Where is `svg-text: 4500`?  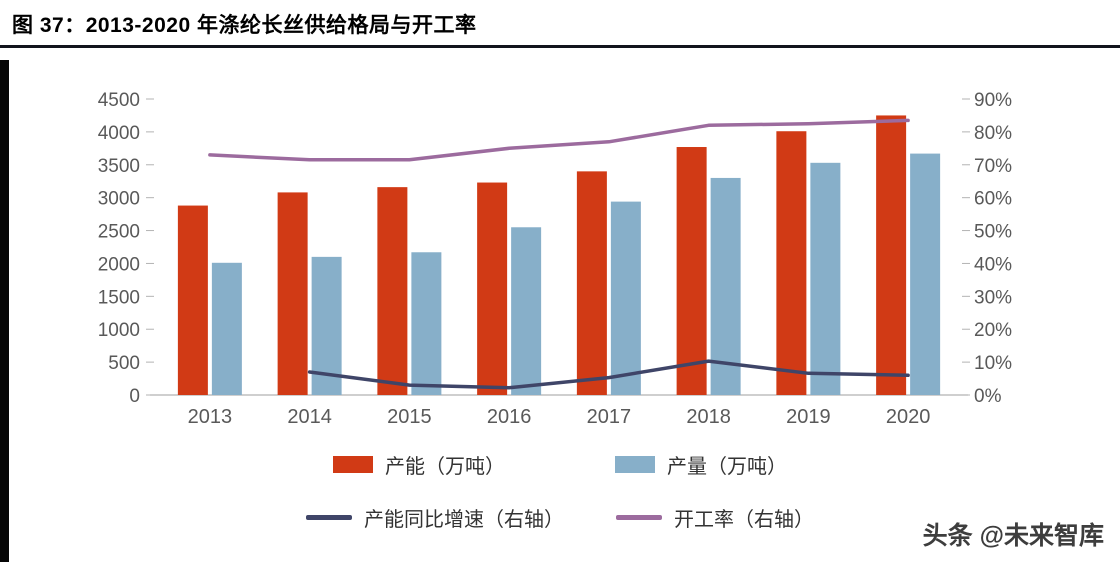 svg-text: 4500 is located at coordinates (119, 100).